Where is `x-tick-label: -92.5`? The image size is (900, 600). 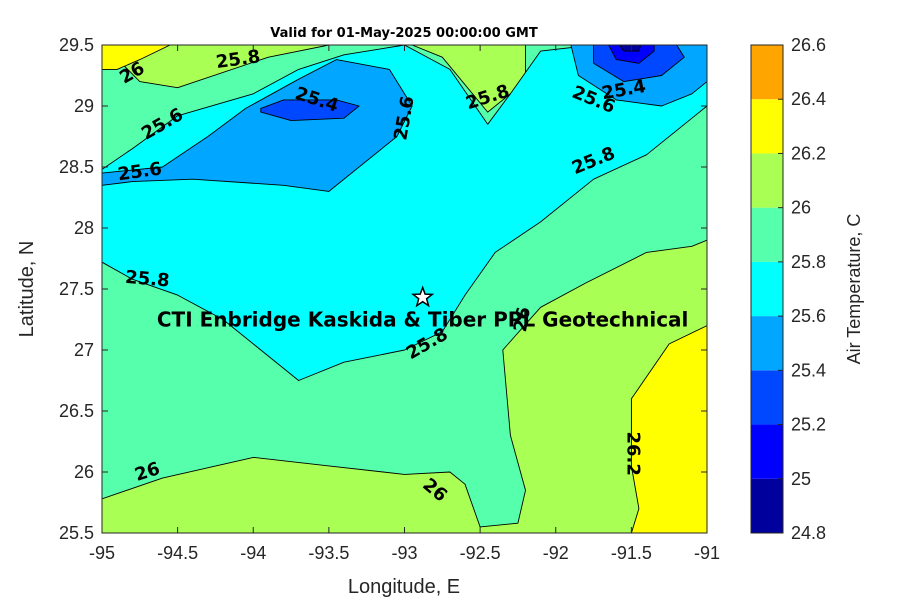
x-tick-label: -92.5 is located at coordinates (480, 553).